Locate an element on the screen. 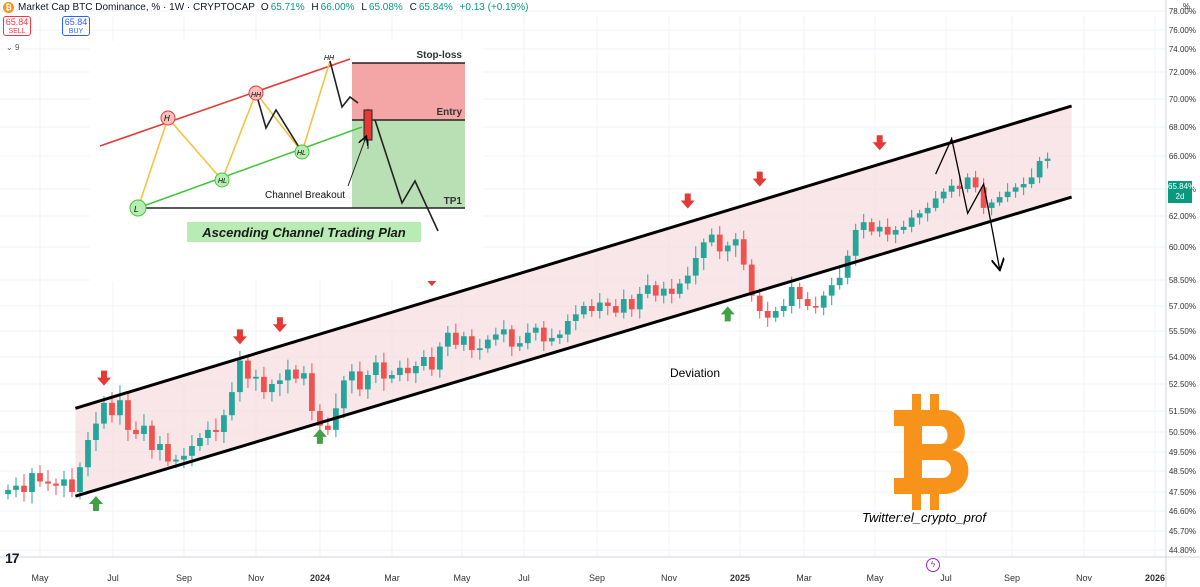  projection-path is located at coordinates (967, 202).